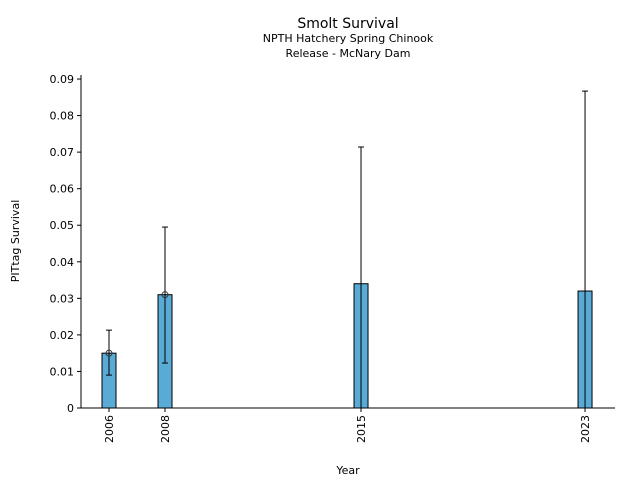  I want to click on chart-subtitle-2: Release - McNary Dam, so click(348, 53).